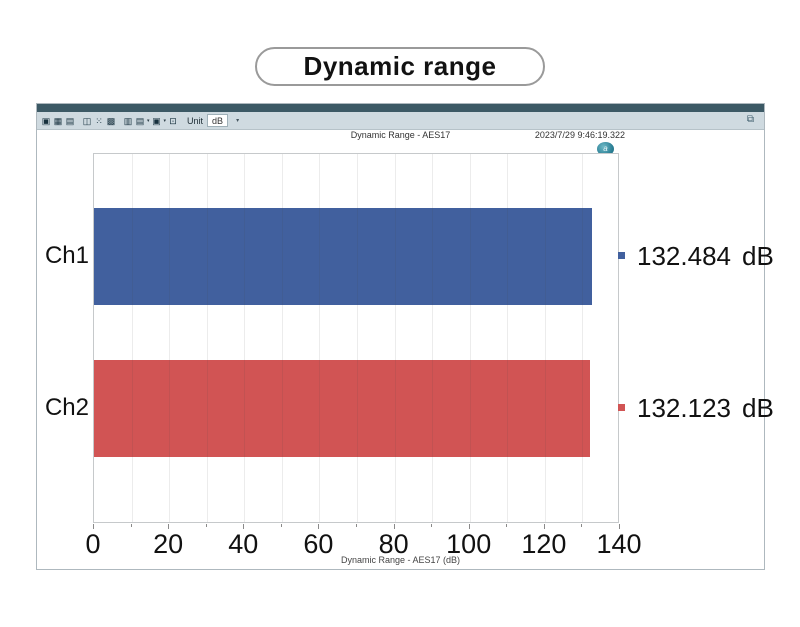  I want to click on x-tick-label: 100, so click(469, 544).